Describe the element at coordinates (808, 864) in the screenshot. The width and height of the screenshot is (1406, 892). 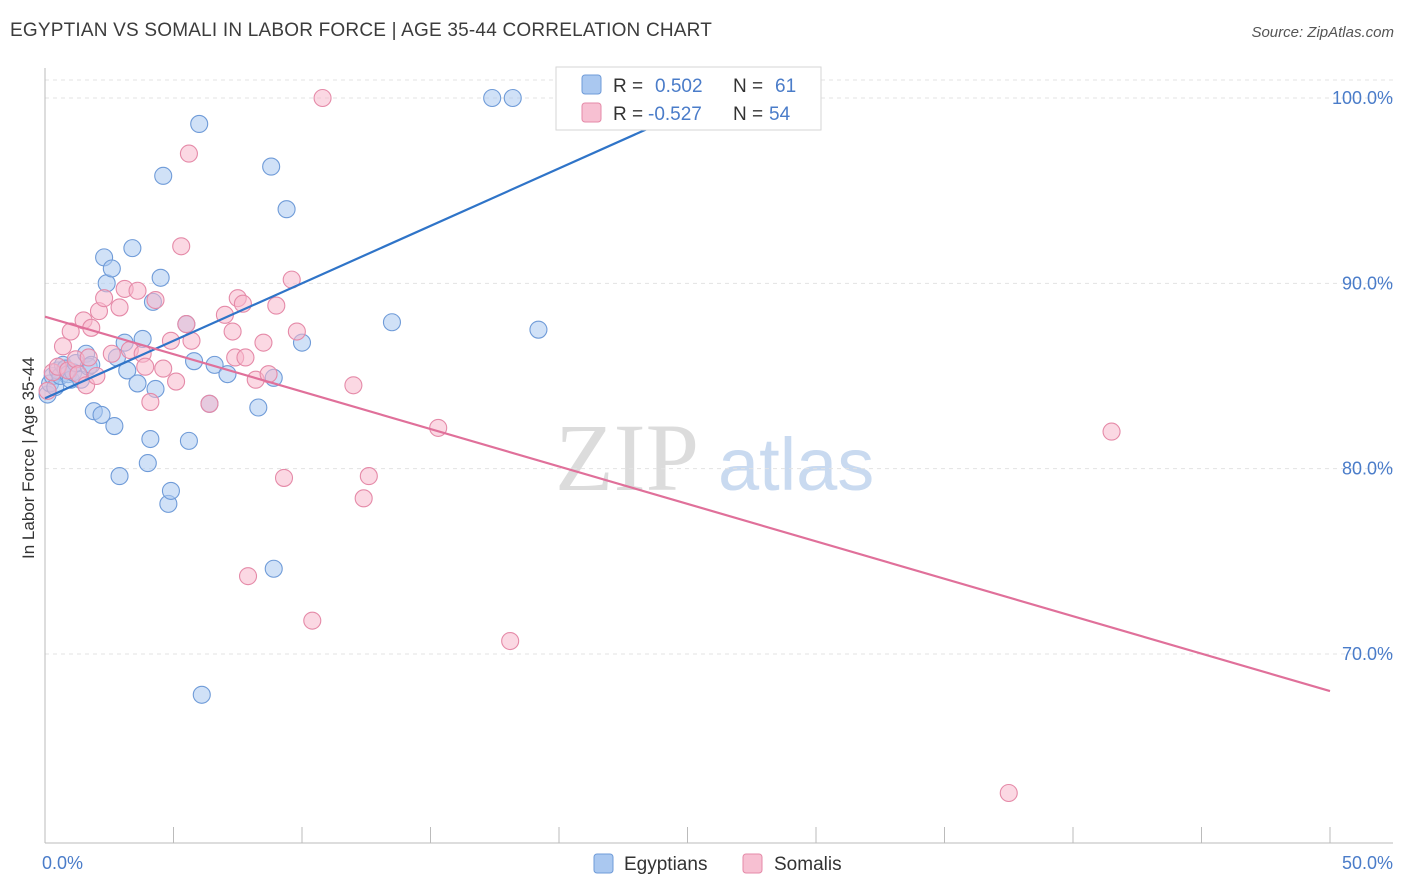
I see `bottom-legend-somalis: Somalis` at that location.